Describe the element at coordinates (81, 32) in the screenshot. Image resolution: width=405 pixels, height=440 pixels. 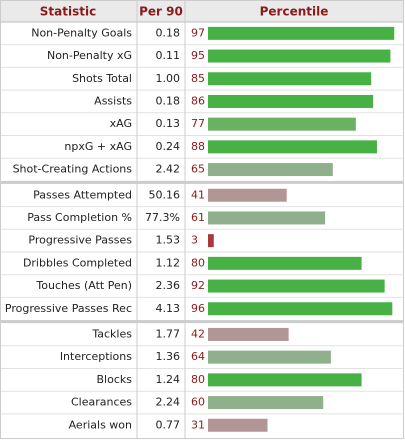
I see `statistic: Non-Penalty Goals` at that location.